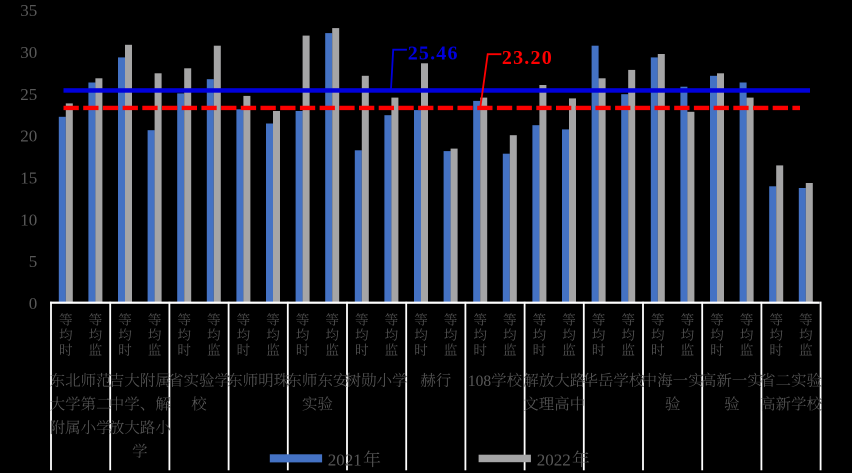  Describe the element at coordinates (480, 381) in the screenshot. I see `svg-text: 108` at that location.